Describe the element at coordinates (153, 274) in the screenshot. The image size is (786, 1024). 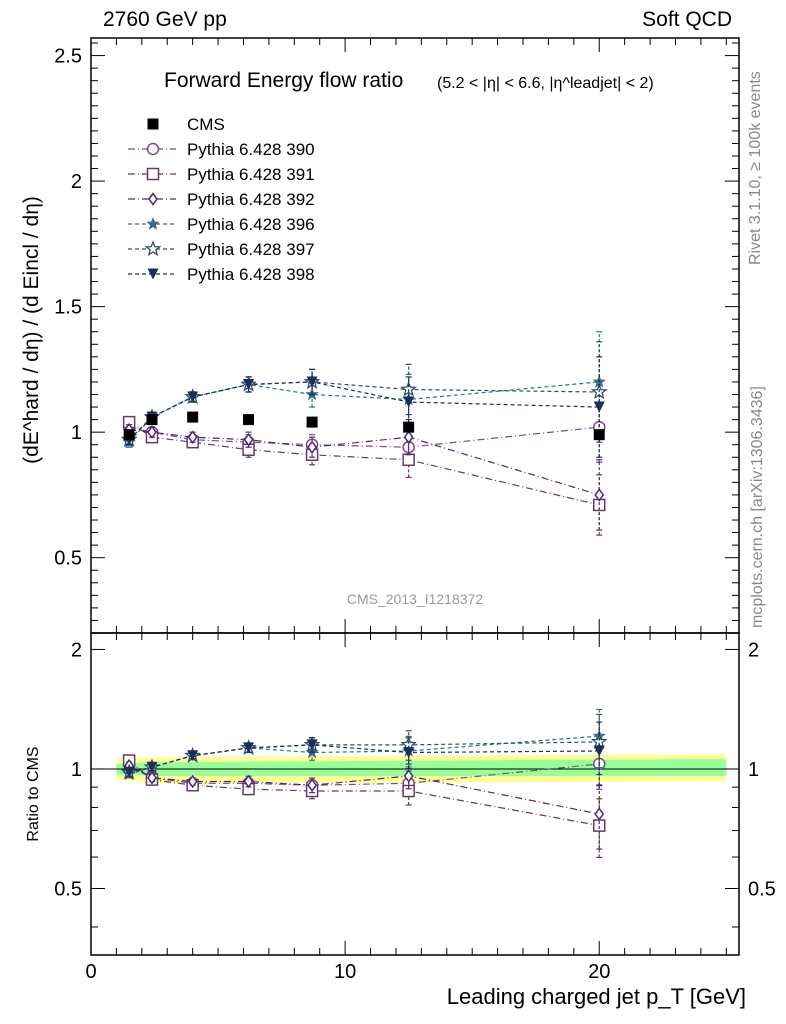
I see `legend-marker-p398` at that location.